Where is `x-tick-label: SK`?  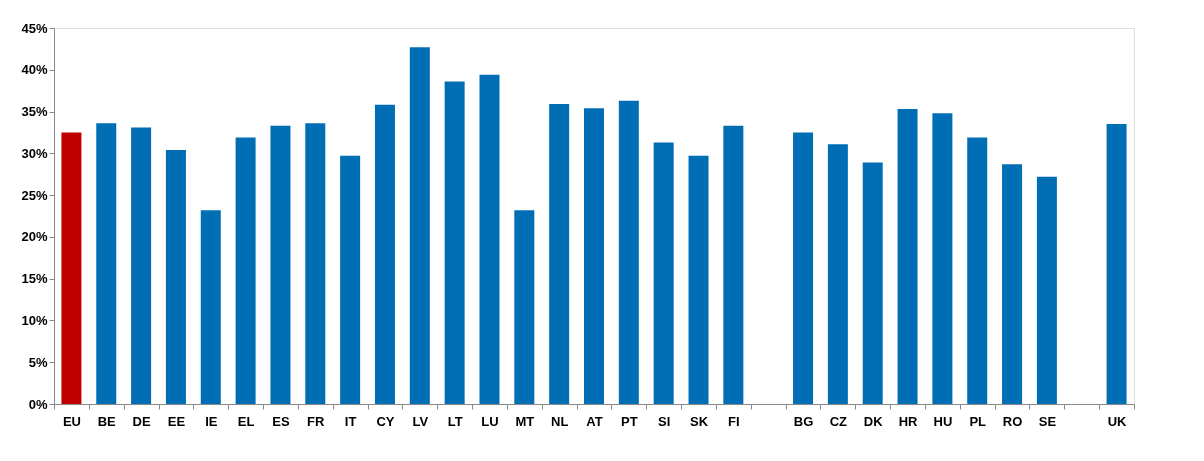
x-tick-label: SK is located at coordinates (699, 421).